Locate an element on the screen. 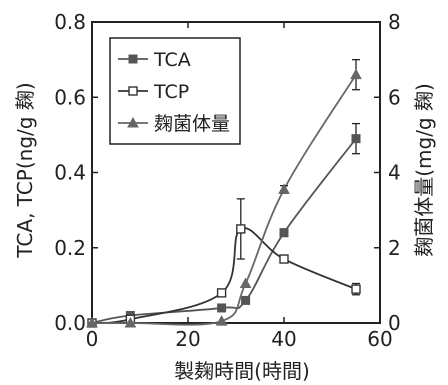 This screenshot has width=448, height=385. legend-label-1: TCP is located at coordinates (171, 92).